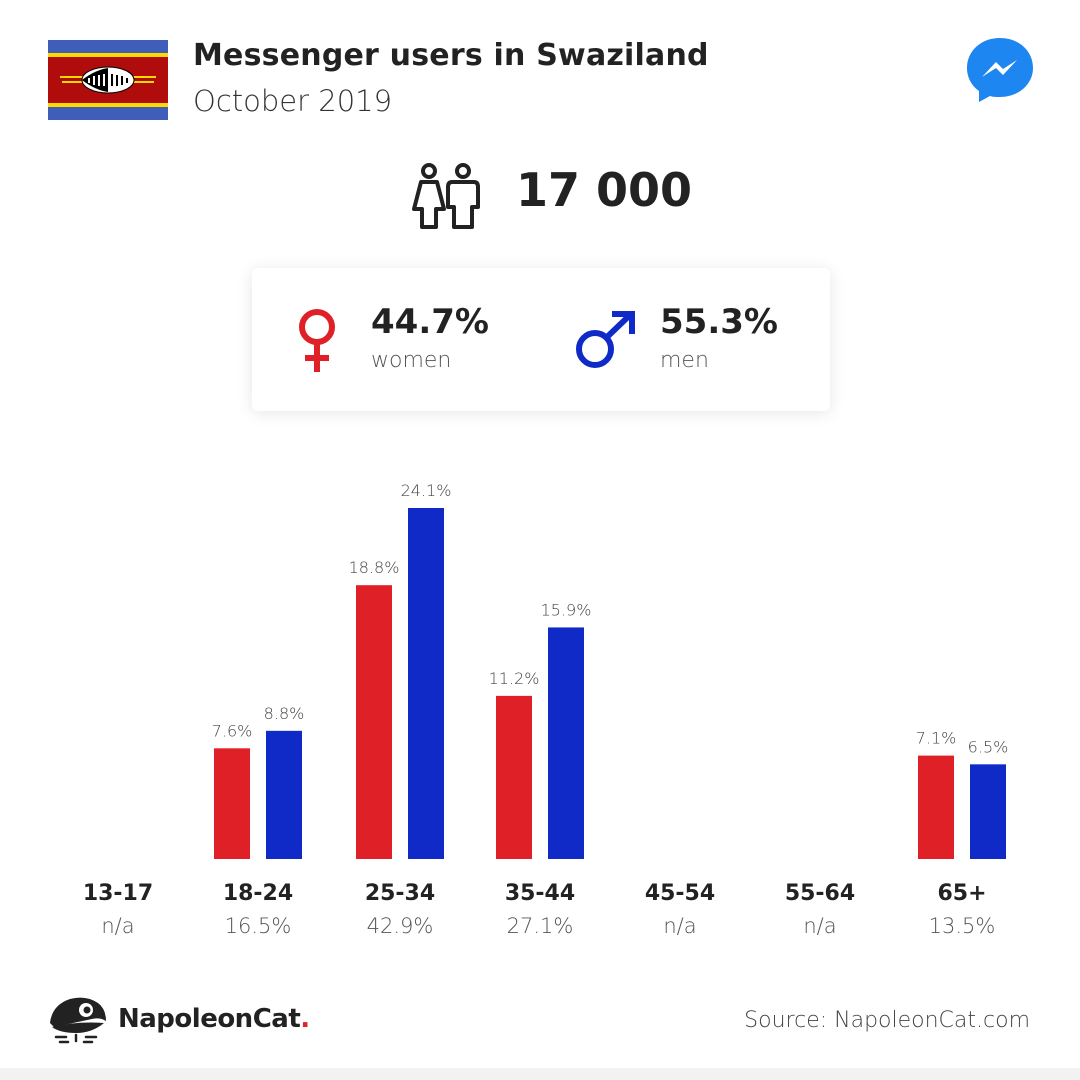 This screenshot has height=1080, width=1080. Describe the element at coordinates (604, 190) in the screenshot. I see `total-users-value: 17 000` at that location.